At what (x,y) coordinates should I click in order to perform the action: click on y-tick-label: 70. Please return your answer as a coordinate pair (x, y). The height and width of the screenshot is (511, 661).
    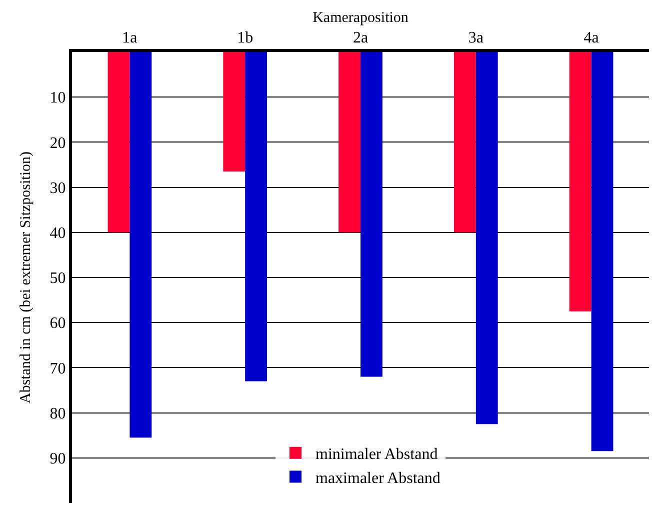
    Looking at the image, I should click on (58, 369).